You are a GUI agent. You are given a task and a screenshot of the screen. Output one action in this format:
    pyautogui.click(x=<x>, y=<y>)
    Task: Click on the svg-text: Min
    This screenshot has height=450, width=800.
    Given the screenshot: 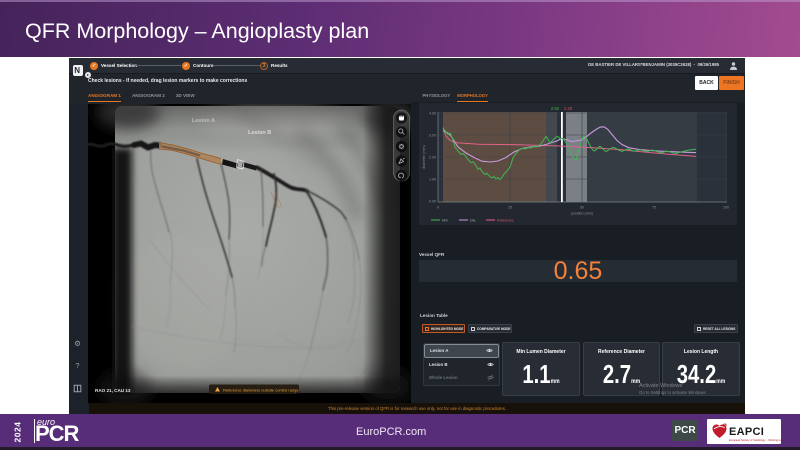 What is the action you would take?
    pyautogui.click(x=445, y=220)
    